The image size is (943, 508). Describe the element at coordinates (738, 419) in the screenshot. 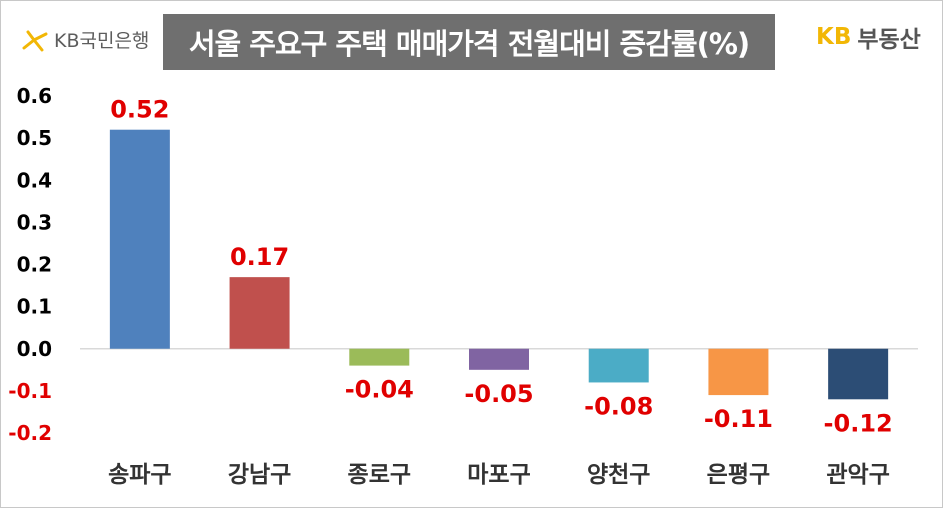

I see `bar-value-label: -0.11` at that location.